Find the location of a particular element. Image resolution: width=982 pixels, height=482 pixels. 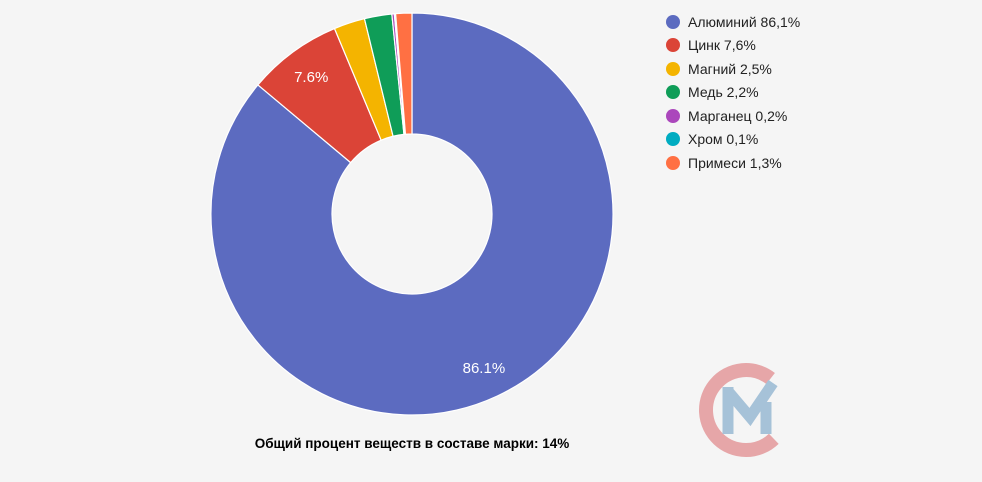

legend-item-3: Медь 2,2% is located at coordinates (733, 93).